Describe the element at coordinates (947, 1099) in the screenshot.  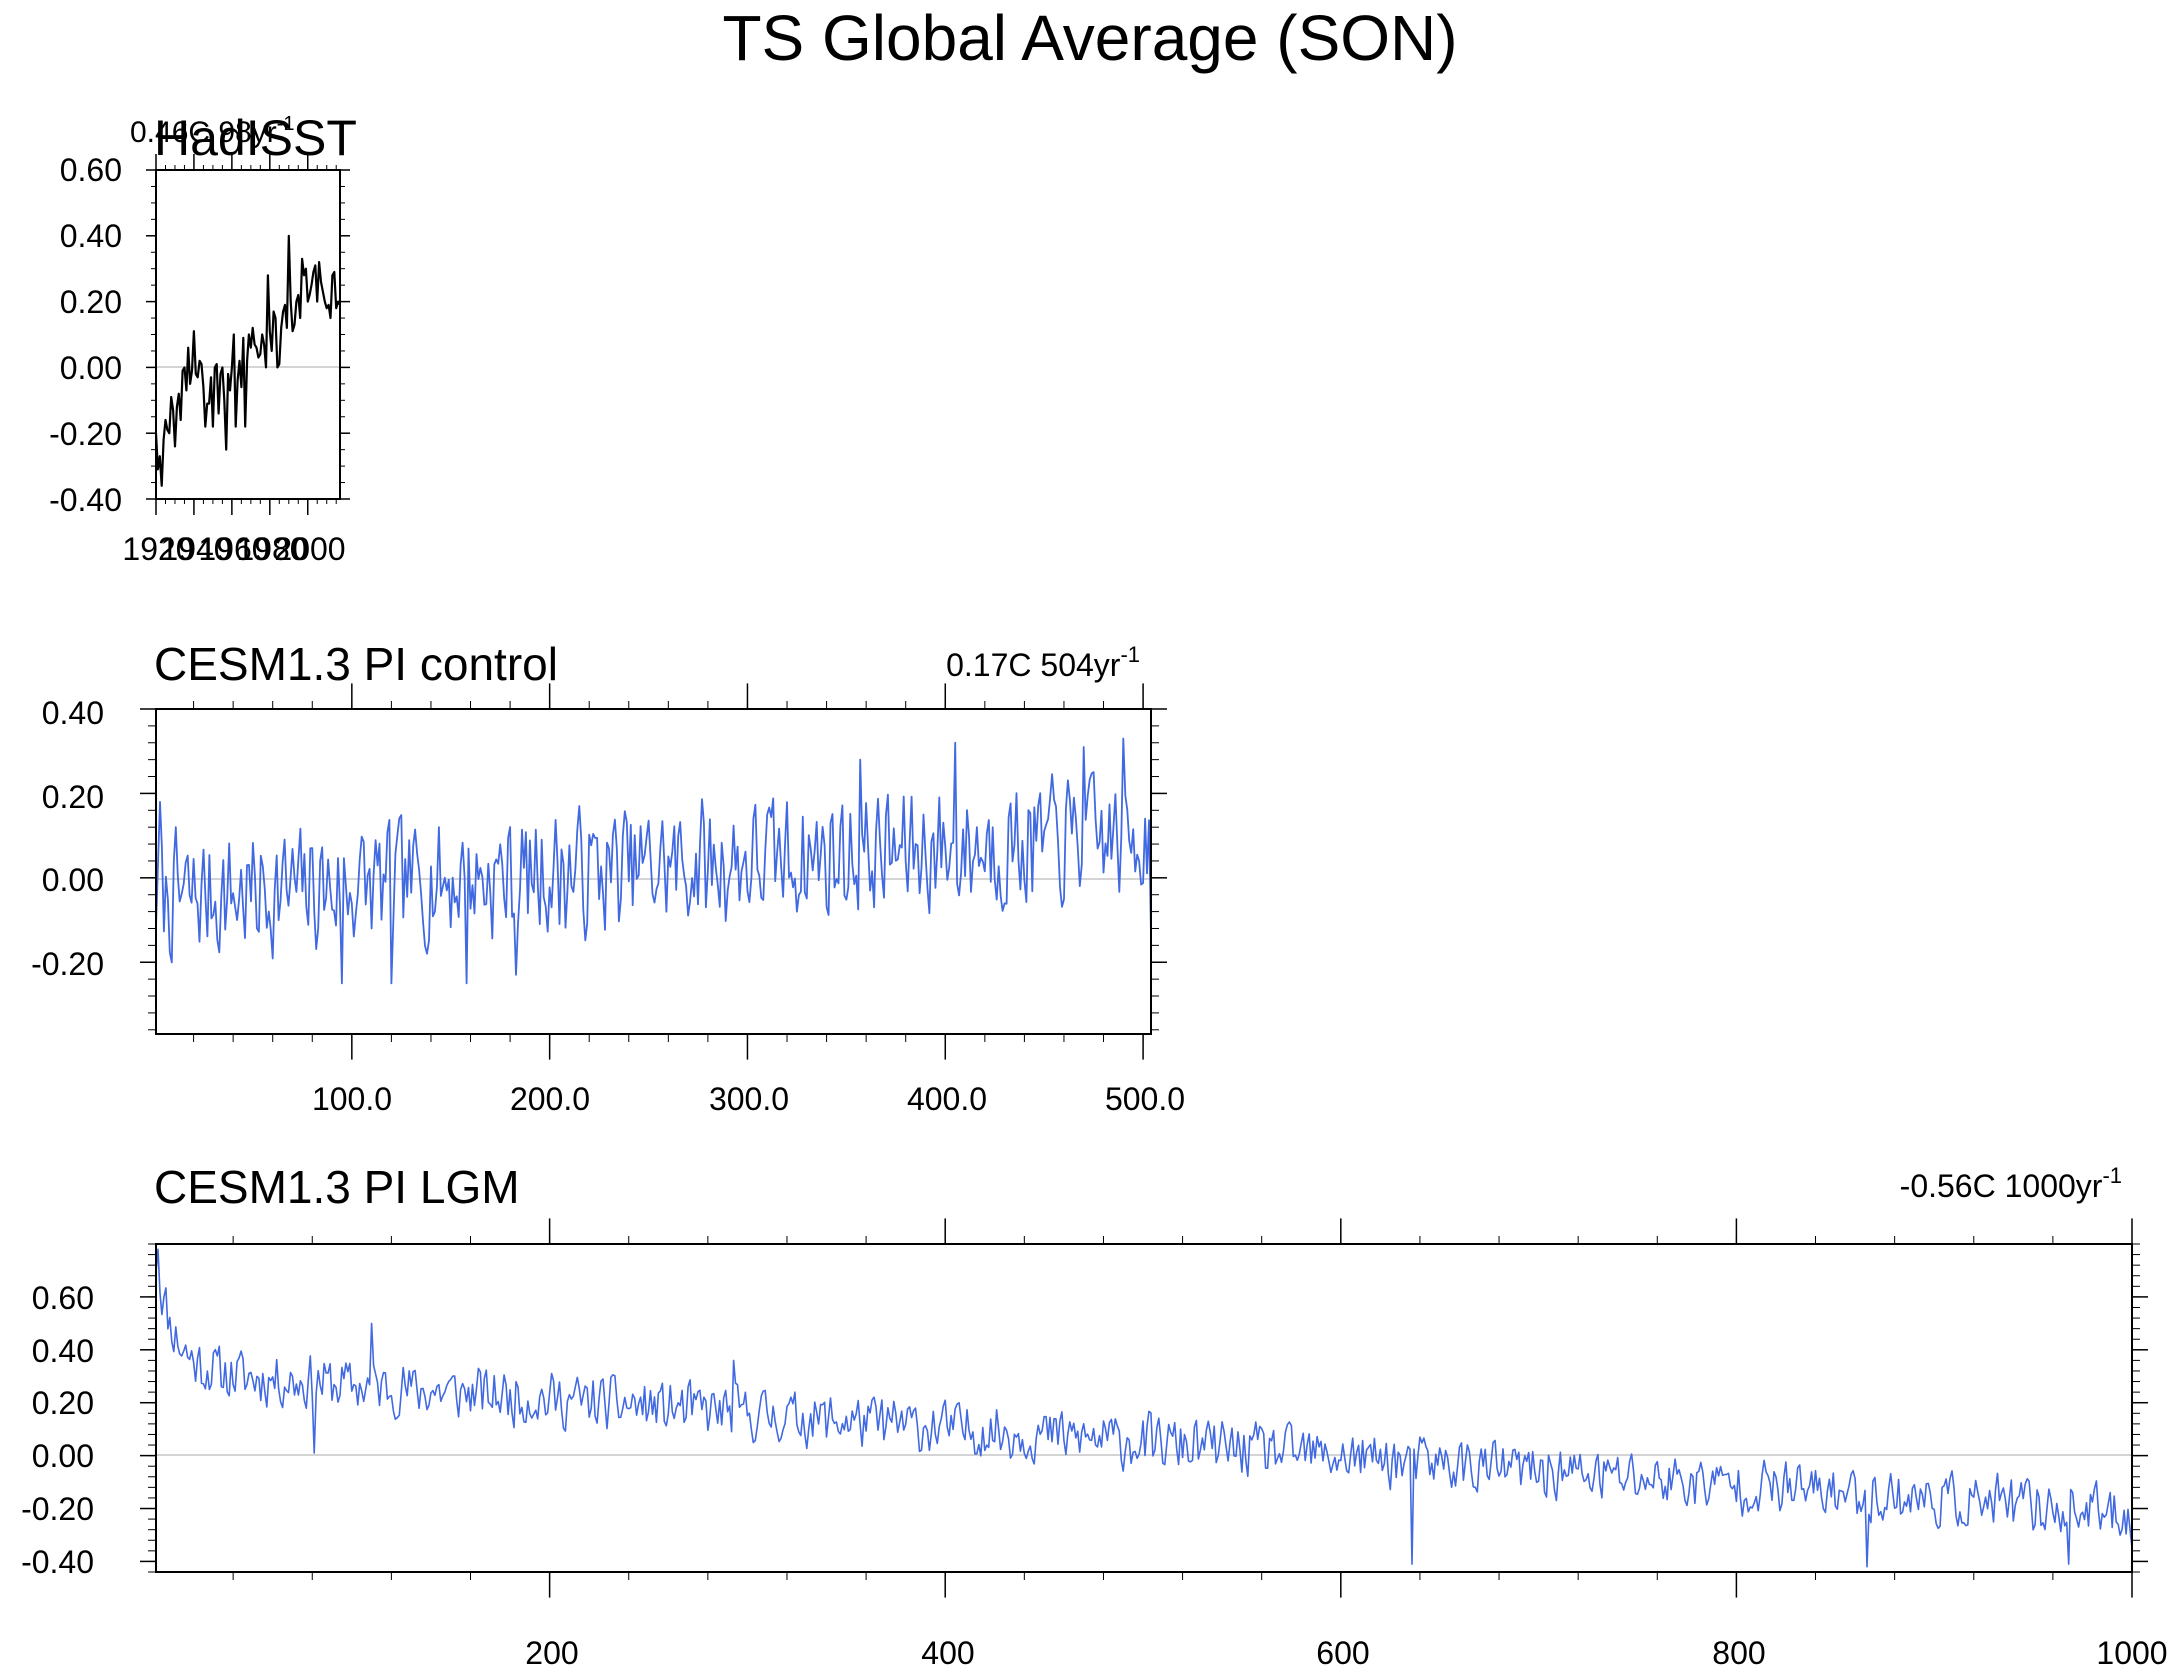
I see `x-tick-label: 400.0` at that location.